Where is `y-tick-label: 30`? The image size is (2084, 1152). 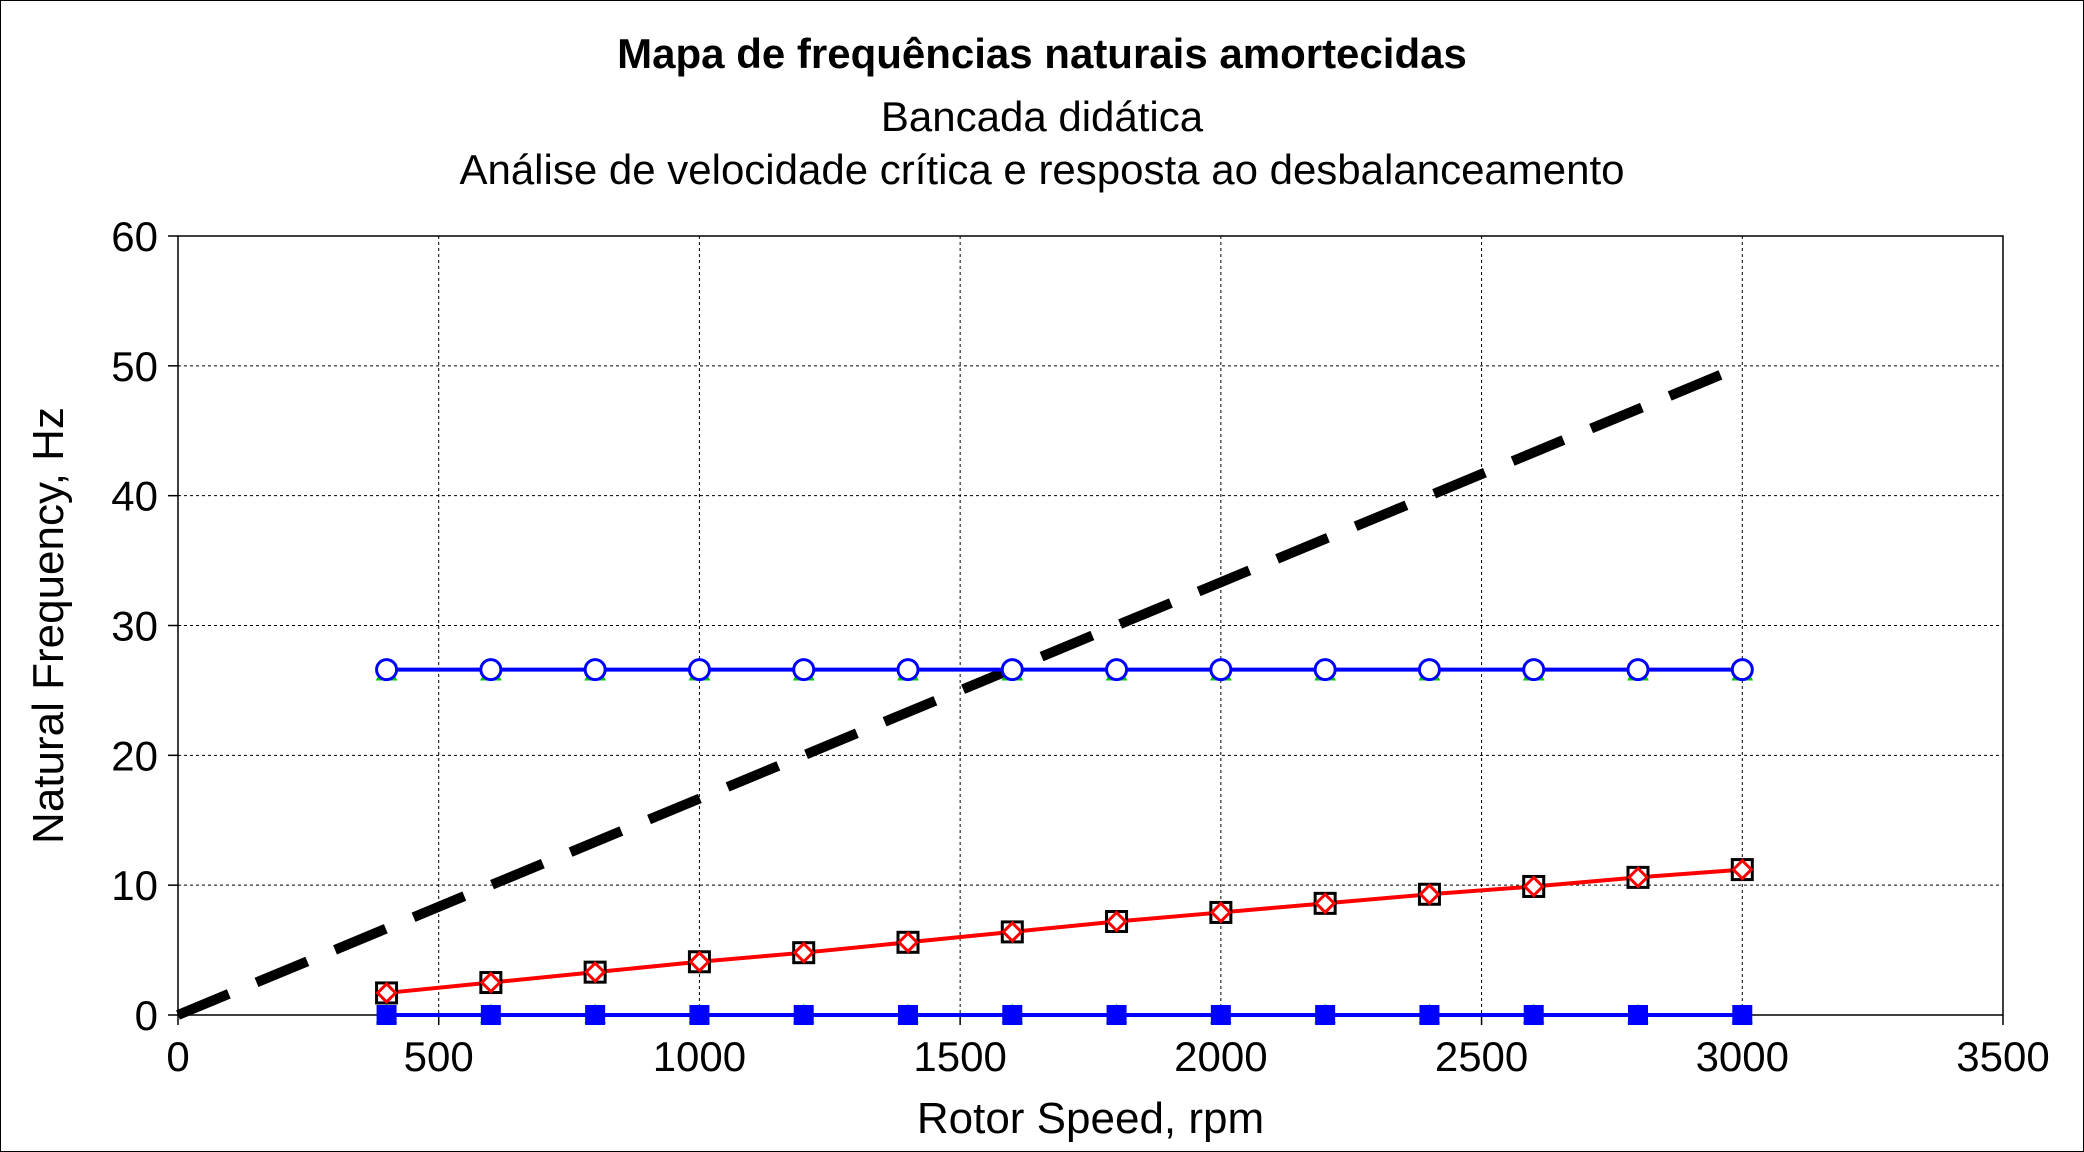 y-tick-label: 30 is located at coordinates (134, 626).